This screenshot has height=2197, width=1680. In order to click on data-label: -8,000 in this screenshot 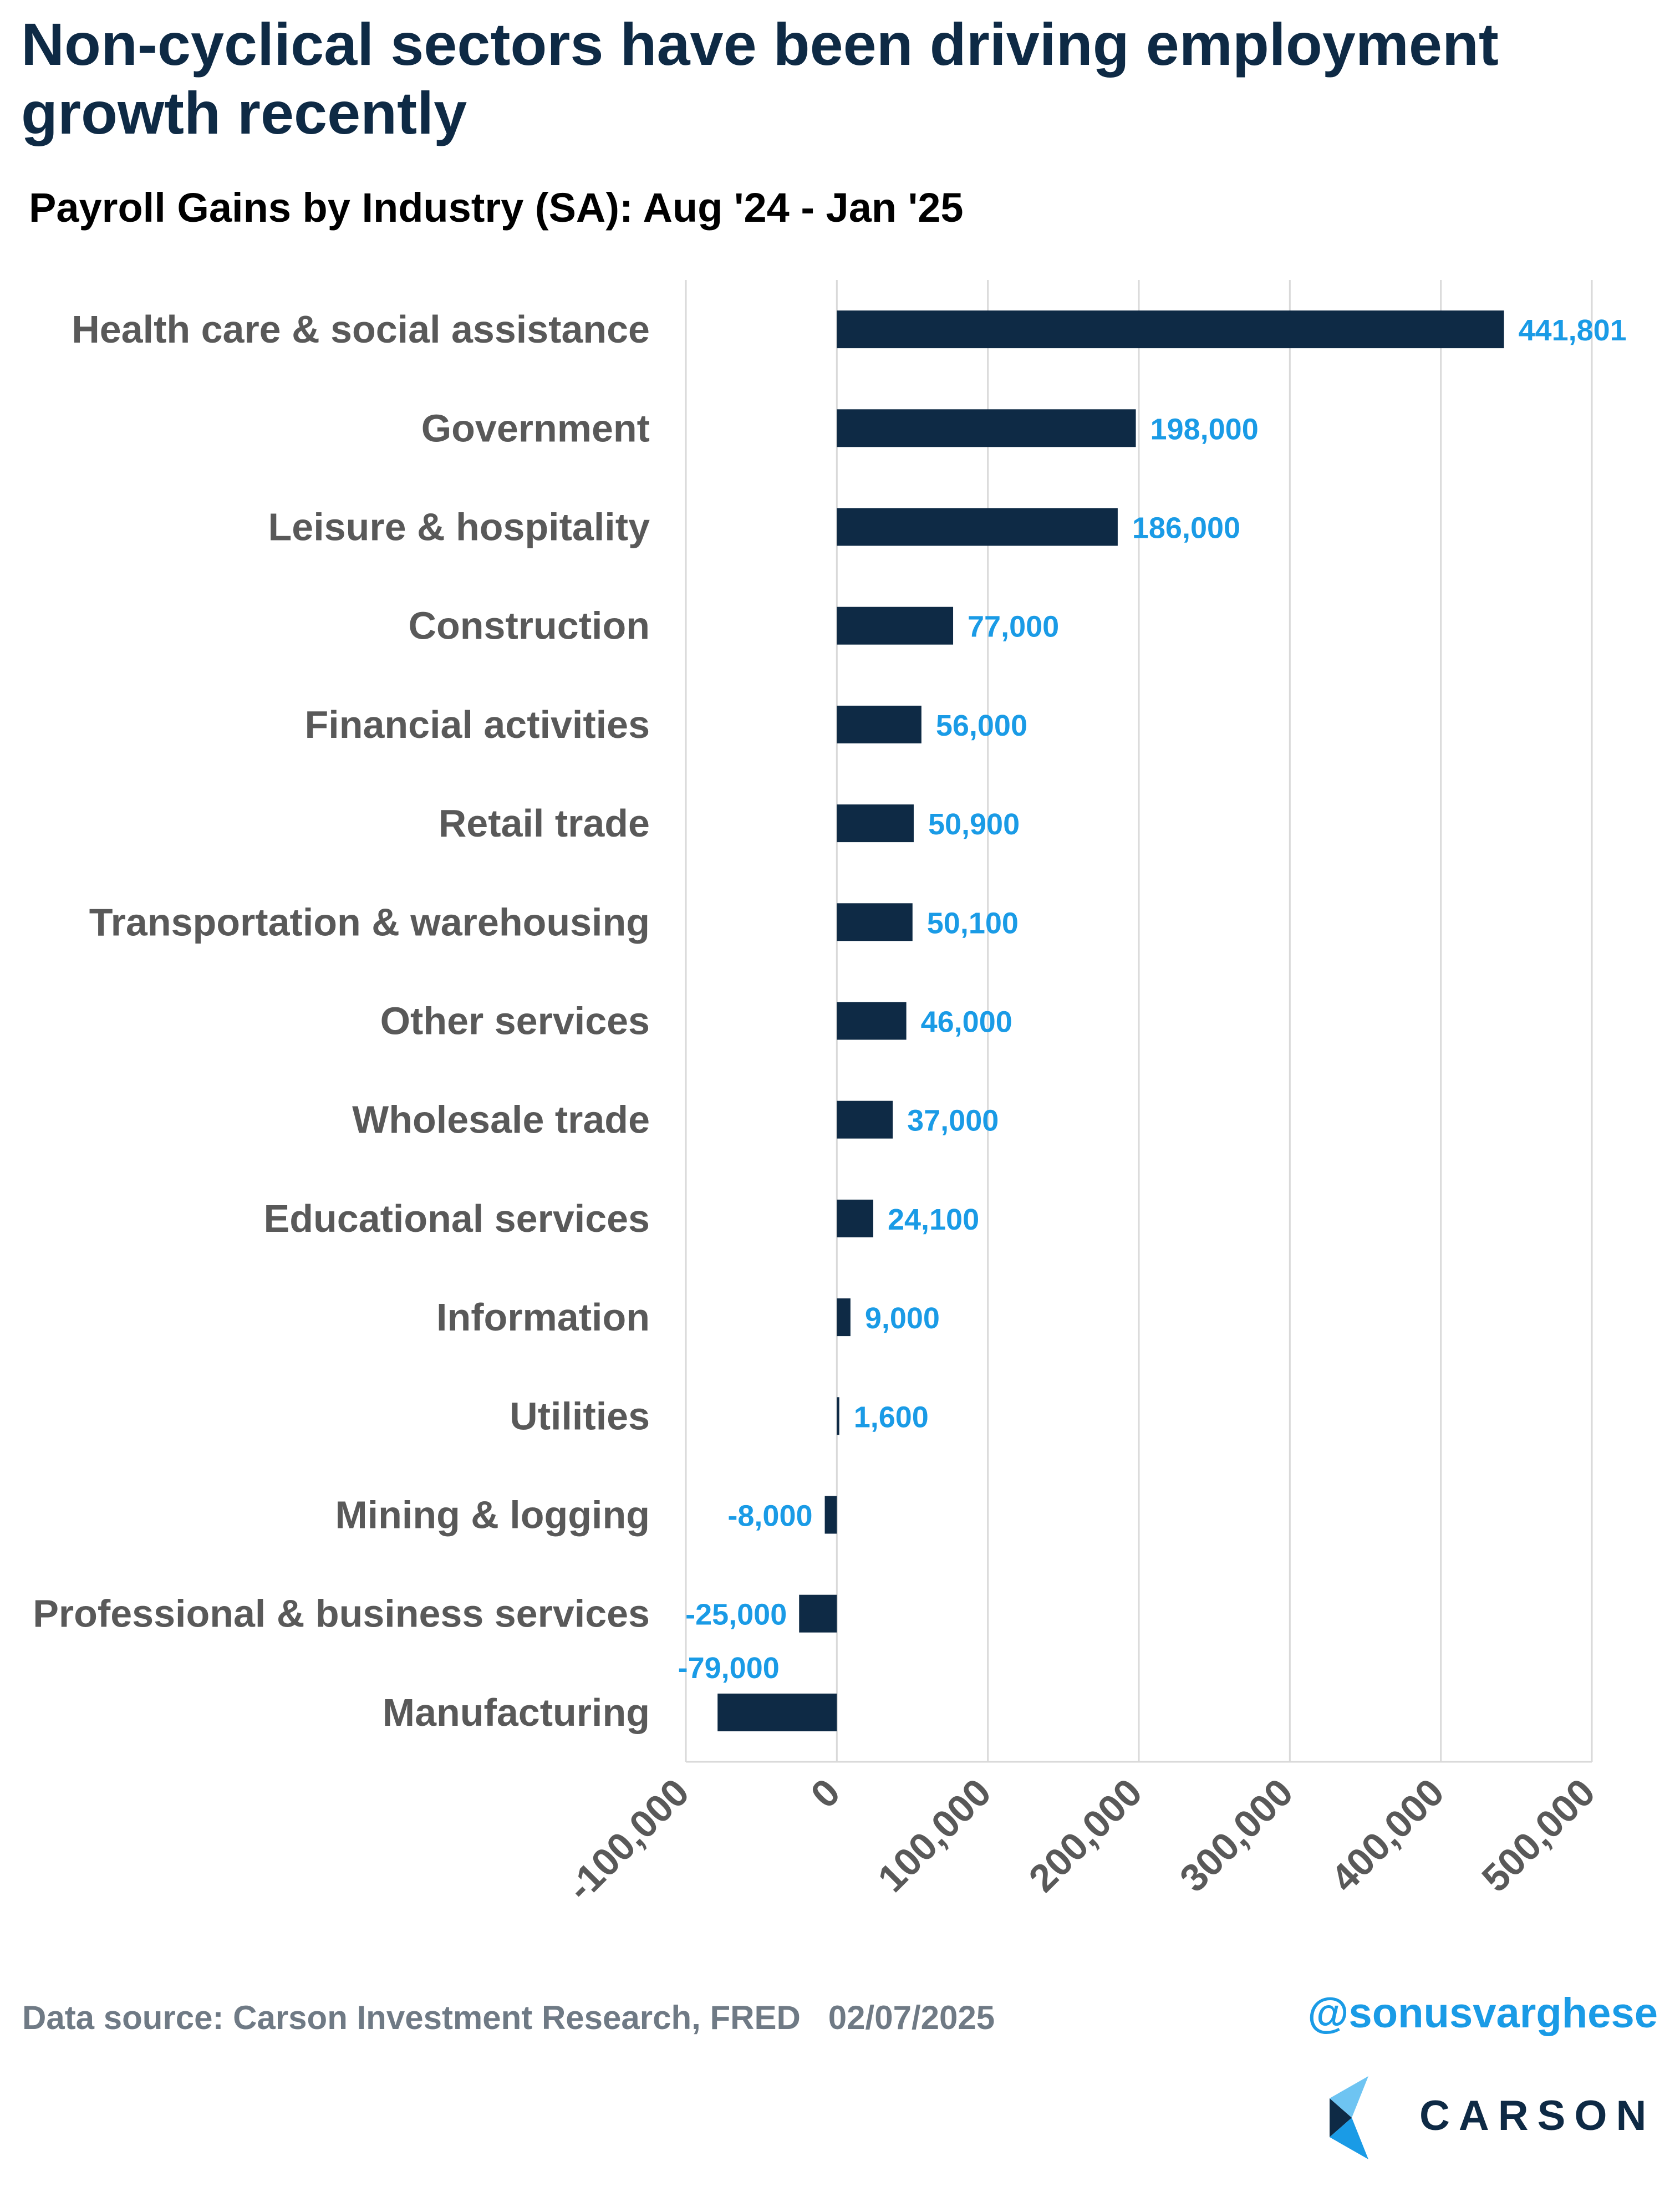, I will do `click(769, 1516)`.